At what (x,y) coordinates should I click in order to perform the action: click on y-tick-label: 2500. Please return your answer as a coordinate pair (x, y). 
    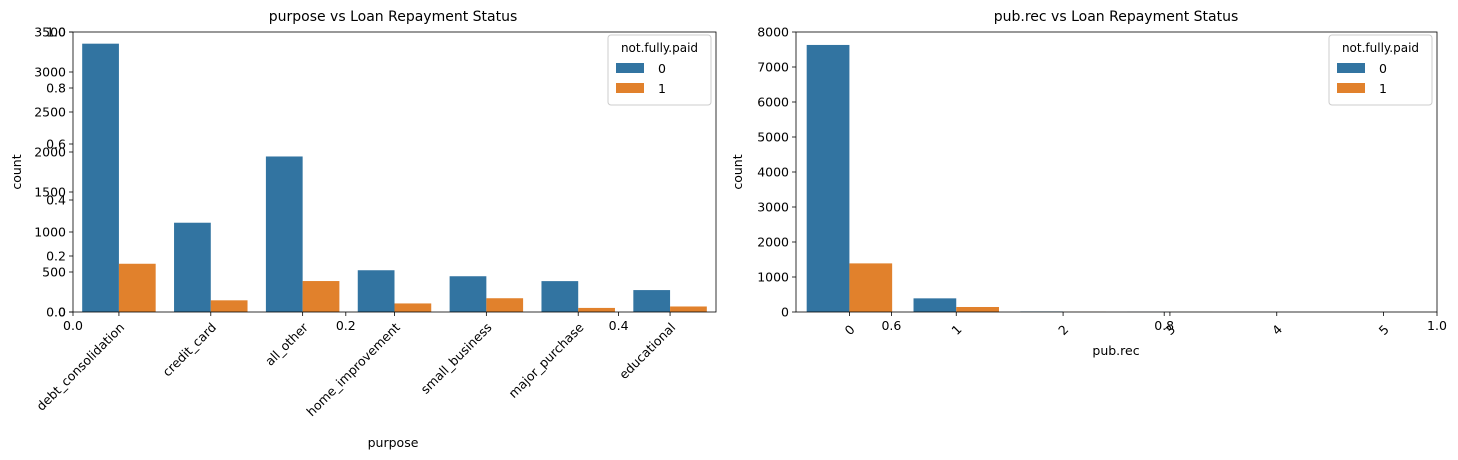
    Looking at the image, I should click on (50, 112).